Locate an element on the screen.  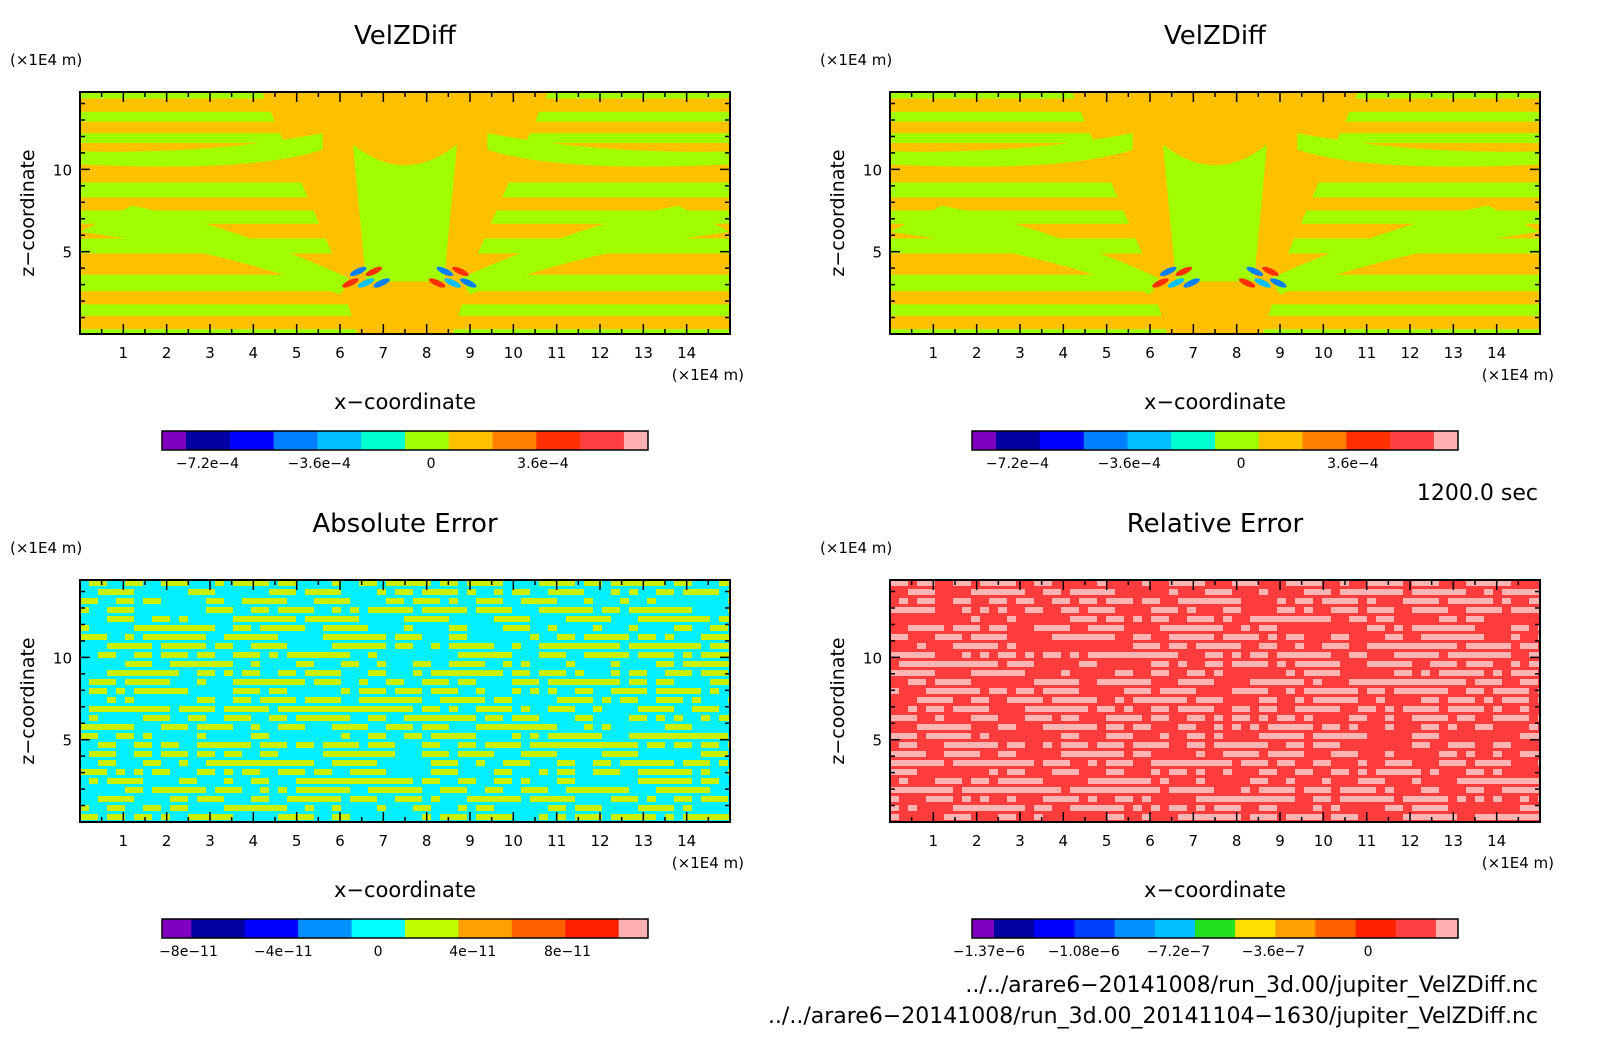
field-noise is located at coordinates (405, 700).